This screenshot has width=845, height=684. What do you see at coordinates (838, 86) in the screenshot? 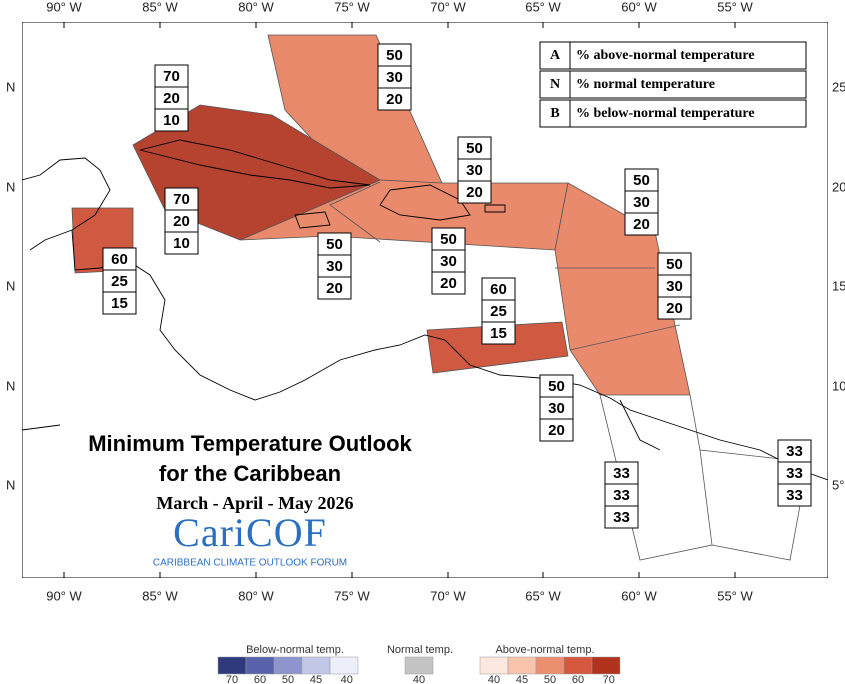
I see `lat-label: 25°` at bounding box center [838, 86].